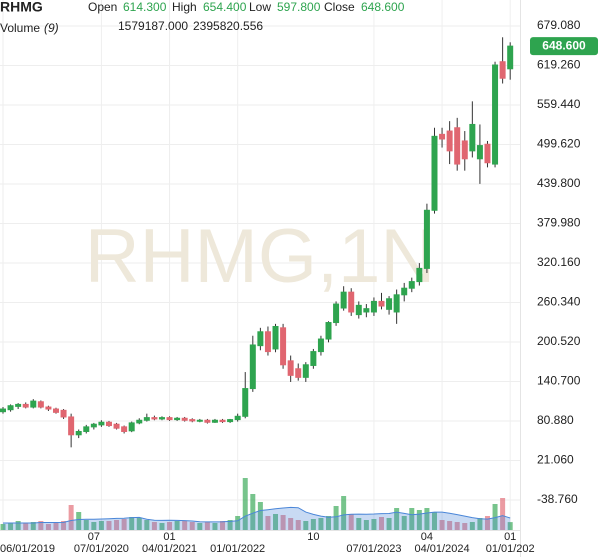 Image resolution: width=600 pixels, height=557 pixels. I want to click on y-tick-label: 559.440, so click(559, 104).